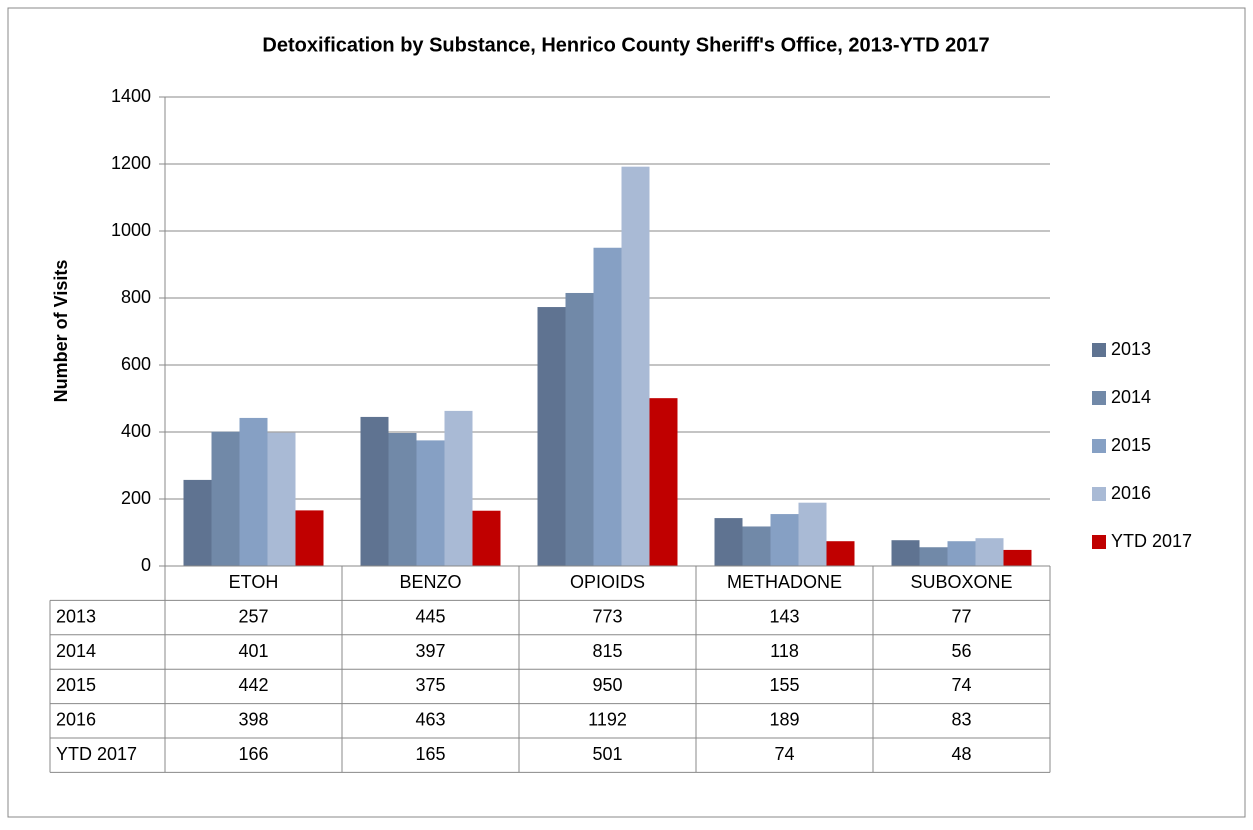 The width and height of the screenshot is (1253, 830). Describe the element at coordinates (131, 163) in the screenshot. I see `y-tick-label: 1200` at that location.